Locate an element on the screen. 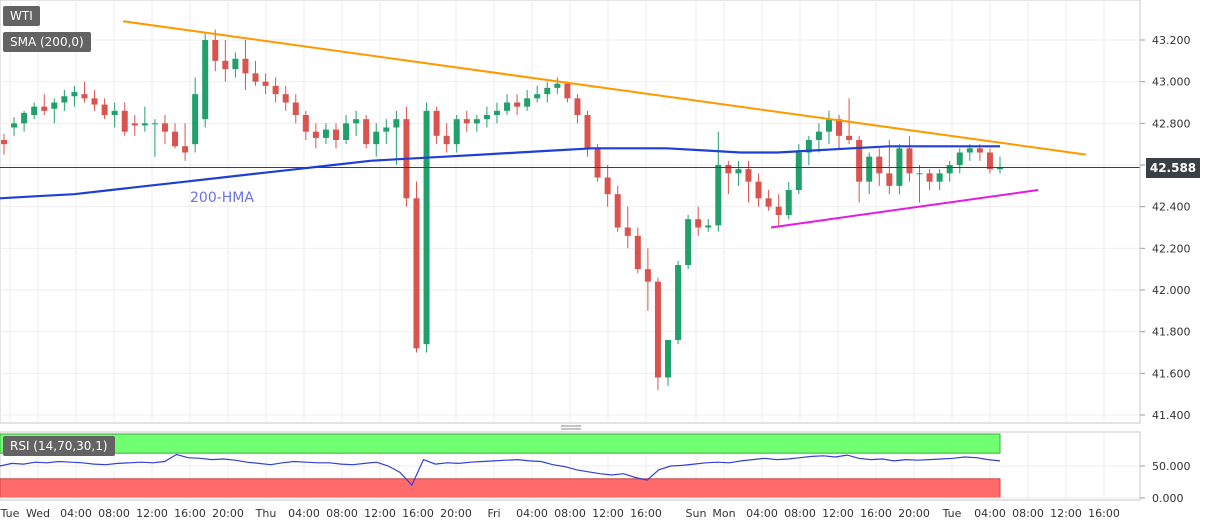 Image resolution: width=1207 pixels, height=526 pixels. sma-label: SMA (200,0) is located at coordinates (47, 42).